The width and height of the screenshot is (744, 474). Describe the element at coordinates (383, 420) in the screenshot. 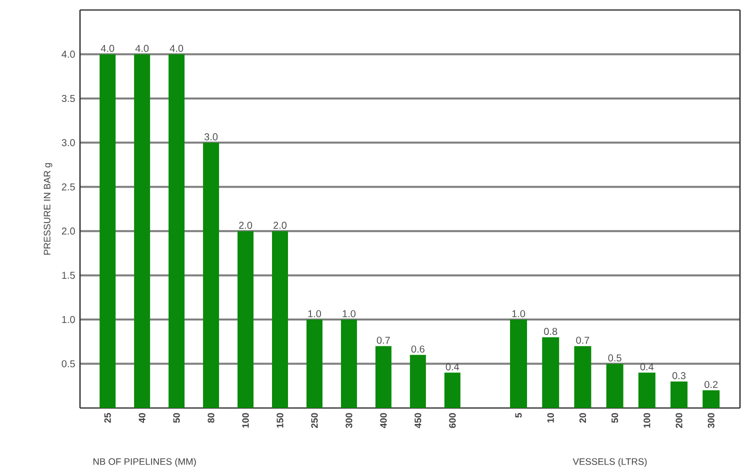

I see `x-tick-label: 400` at that location.